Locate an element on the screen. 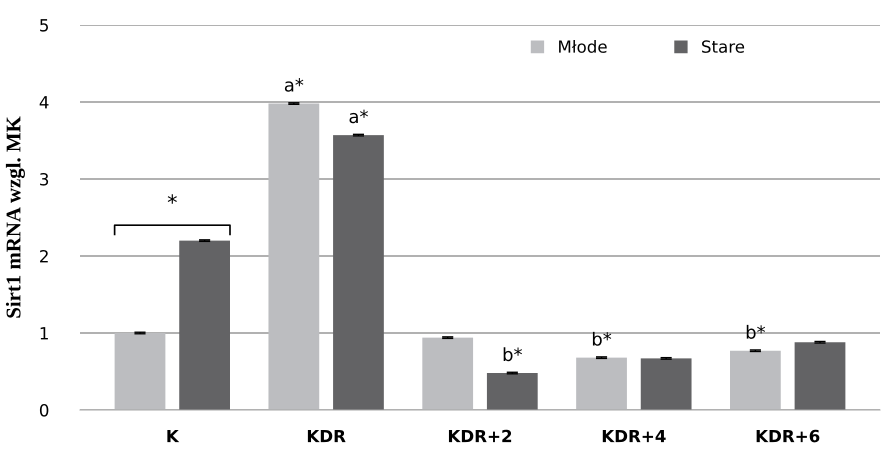 This screenshot has width=891, height=454. x-tick-label: KDR+2 is located at coordinates (480, 436).